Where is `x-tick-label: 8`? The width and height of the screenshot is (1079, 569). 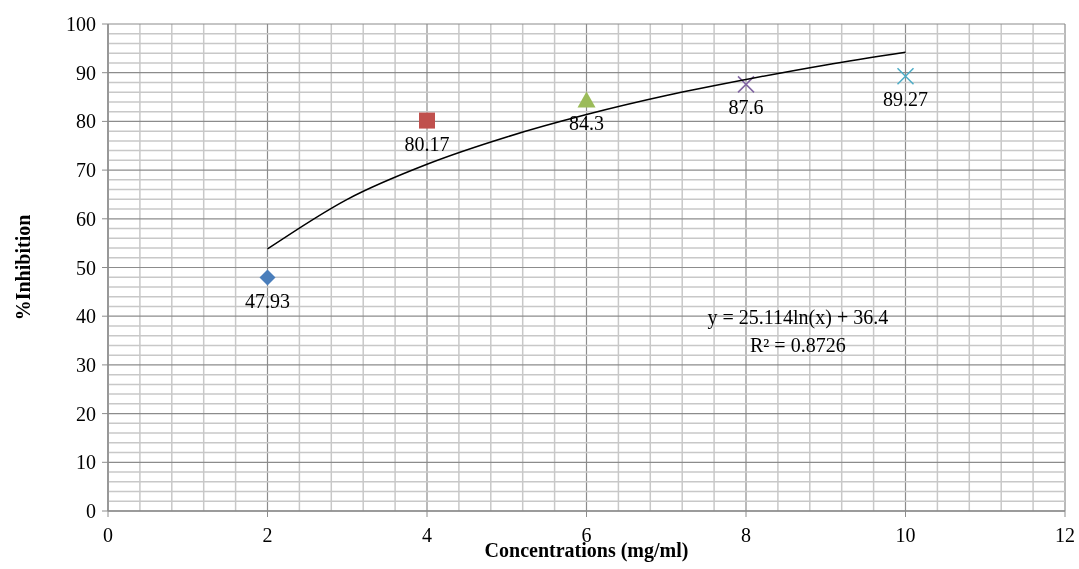
x-tick-label: 8 is located at coordinates (746, 535).